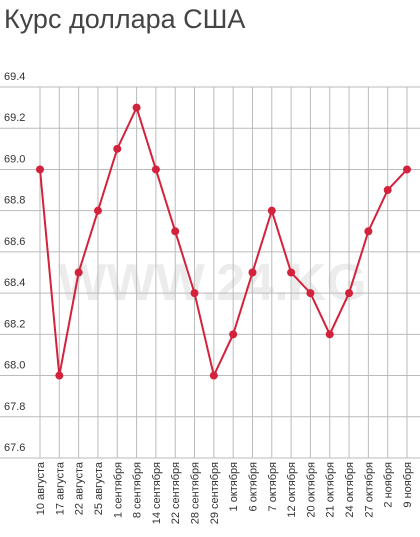  I want to click on x-tick-label: 28 сентября, so click(196, 493).